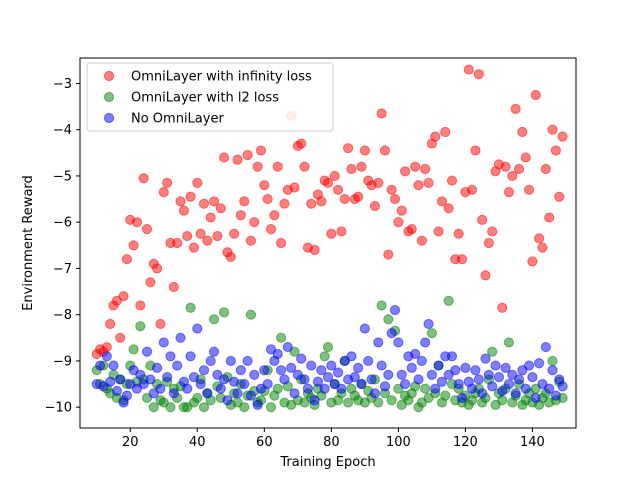 The image size is (640, 480). I want to click on y-tick-label-7: −3, so click(62, 84).